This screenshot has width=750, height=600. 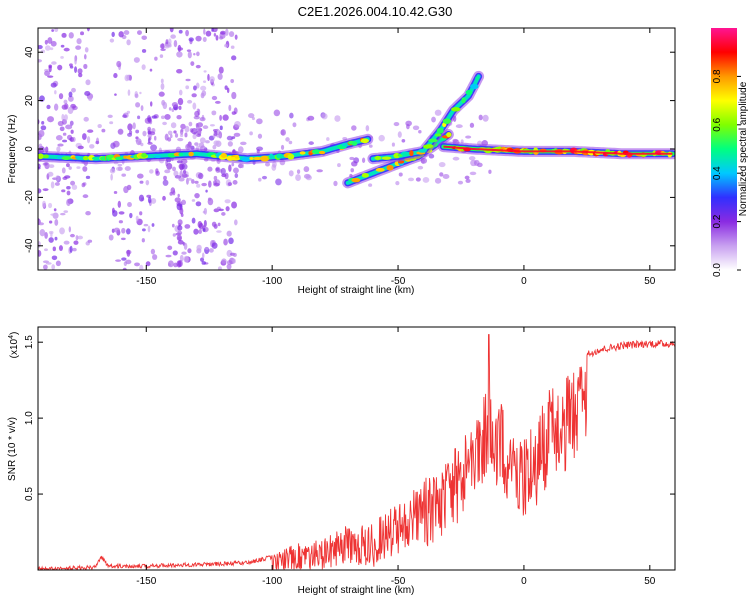 What do you see at coordinates (356, 590) in the screenshot?
I see `snr-x-label: Height of straight line (km)` at bounding box center [356, 590].